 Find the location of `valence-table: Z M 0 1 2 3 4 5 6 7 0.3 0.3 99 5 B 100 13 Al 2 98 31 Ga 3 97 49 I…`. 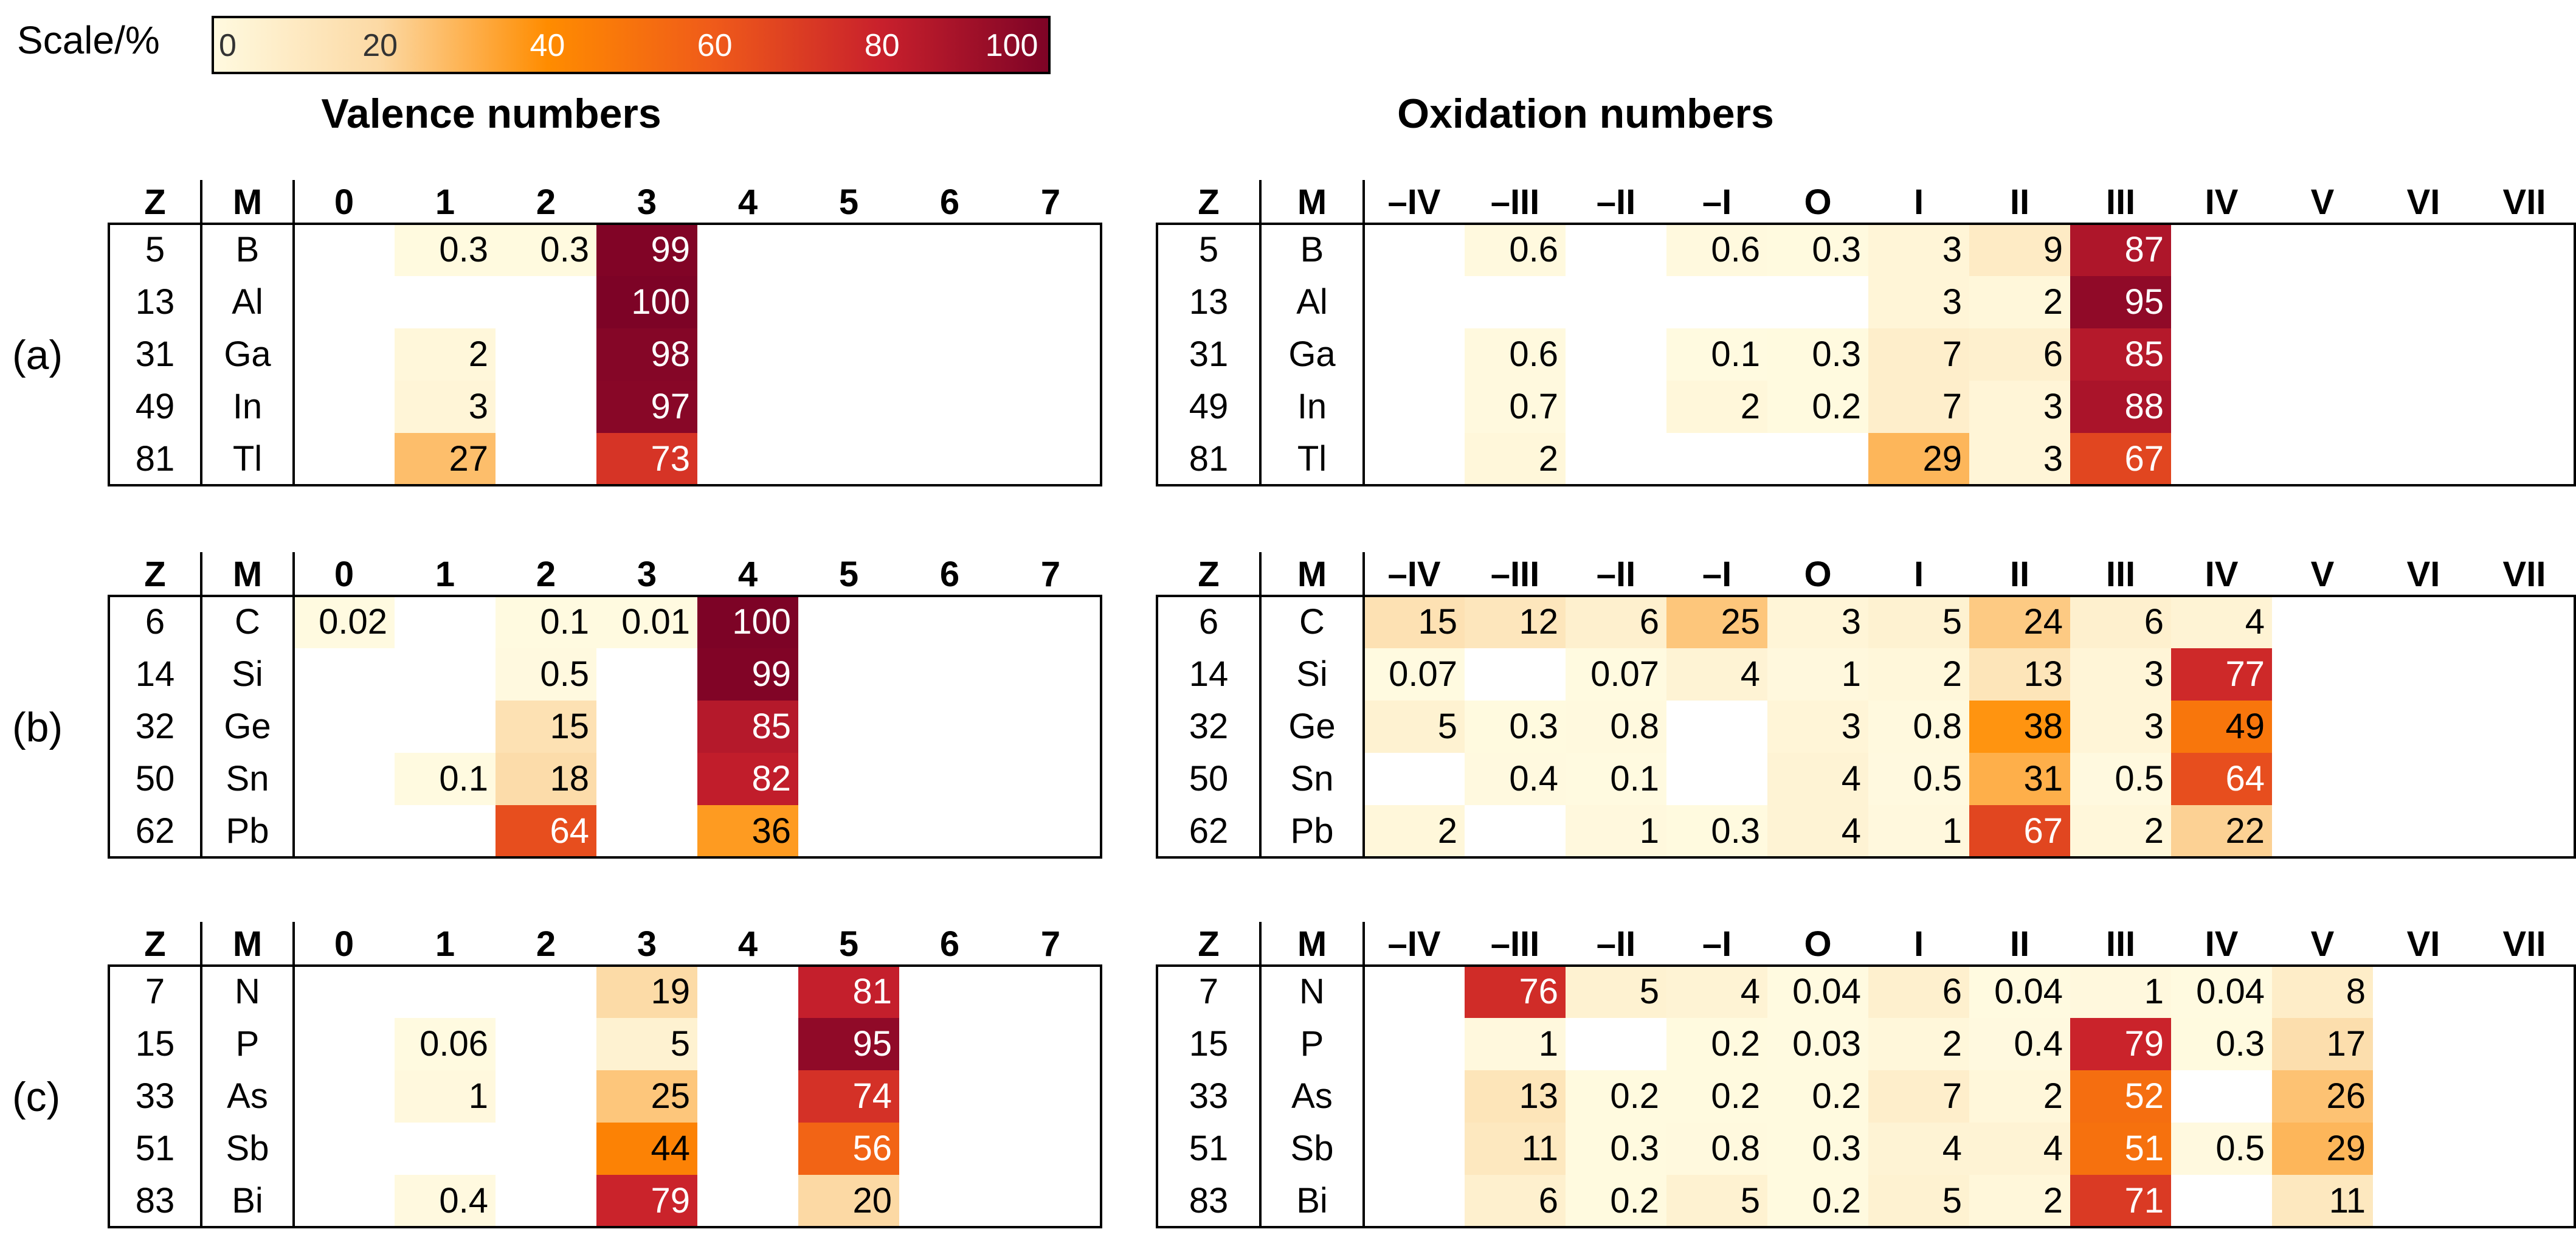

valence-table: Z M 0 1 2 3 4 5 6 7 0.3 0.3 99 5 B 100 13 Al 2 98 31 Ga 3 97 49 I… is located at coordinates (605, 333).